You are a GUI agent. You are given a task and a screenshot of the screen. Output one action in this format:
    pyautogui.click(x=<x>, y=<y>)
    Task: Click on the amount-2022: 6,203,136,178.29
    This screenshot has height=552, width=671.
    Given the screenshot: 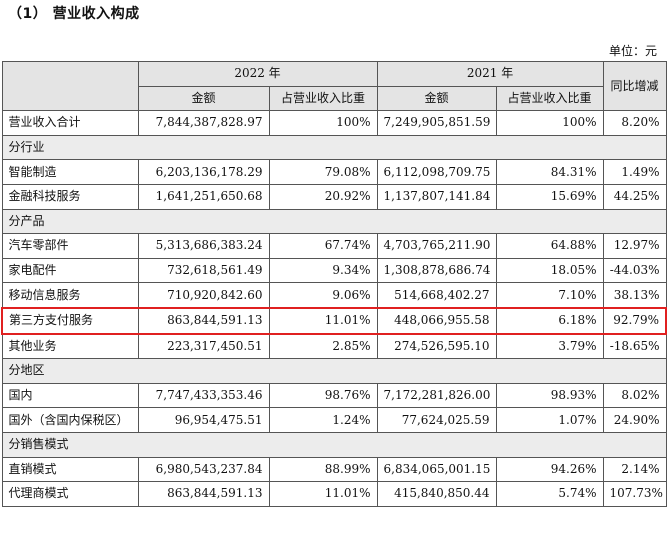 What is the action you would take?
    pyautogui.click(x=203, y=172)
    